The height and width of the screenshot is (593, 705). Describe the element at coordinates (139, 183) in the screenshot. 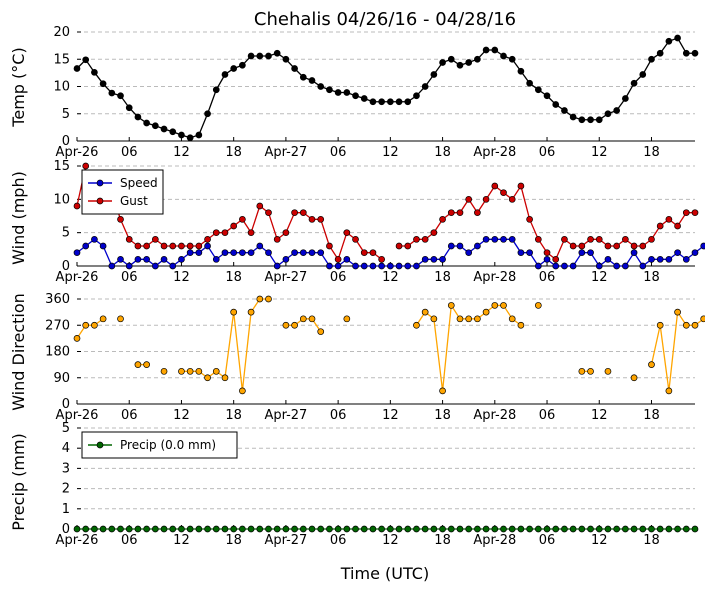

I see `legend-label: Speed` at that location.